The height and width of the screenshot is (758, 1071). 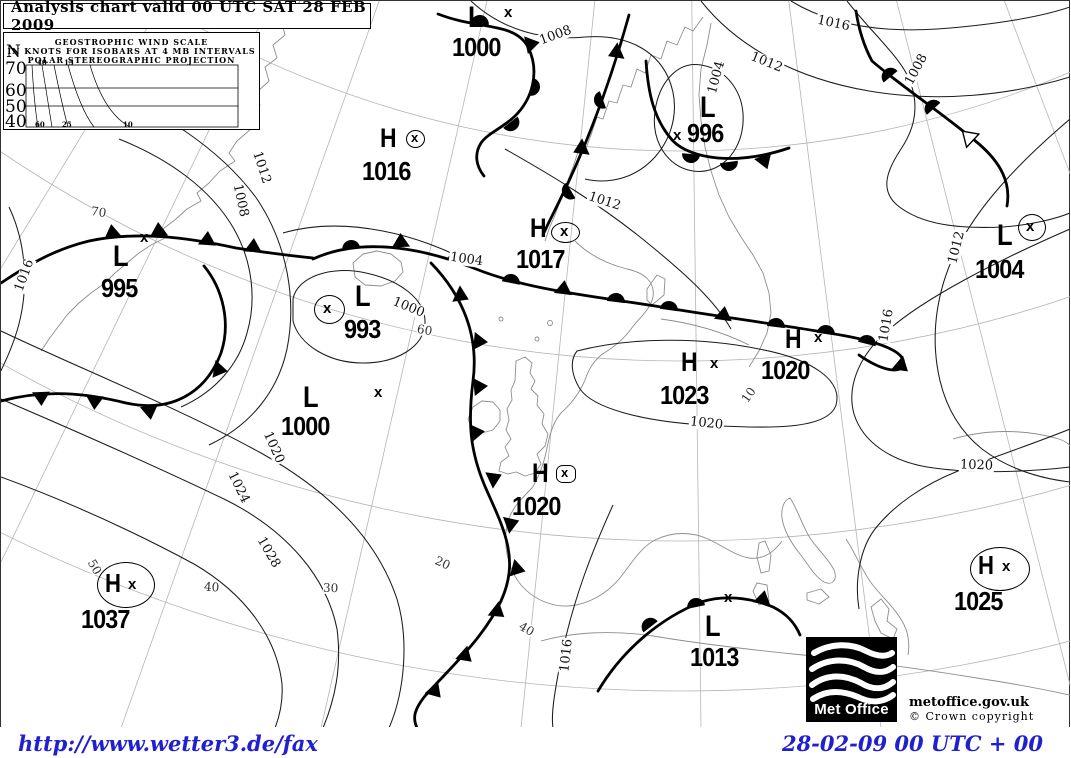 What do you see at coordinates (684, 395) in the screenshot?
I see `pressure-center-value: 1023` at bounding box center [684, 395].